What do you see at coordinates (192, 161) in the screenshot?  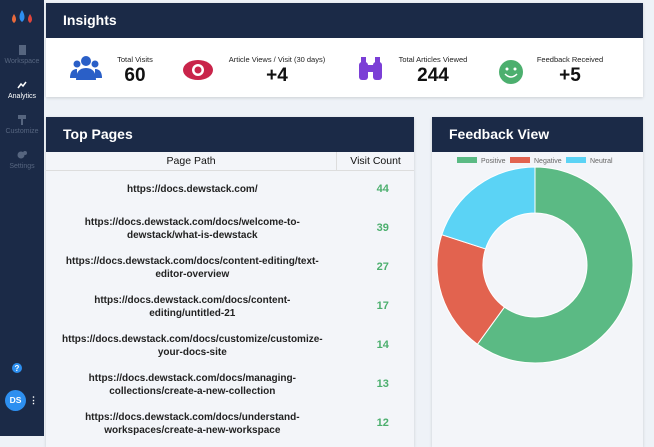 I see `column-header: Page Path` at bounding box center [192, 161].